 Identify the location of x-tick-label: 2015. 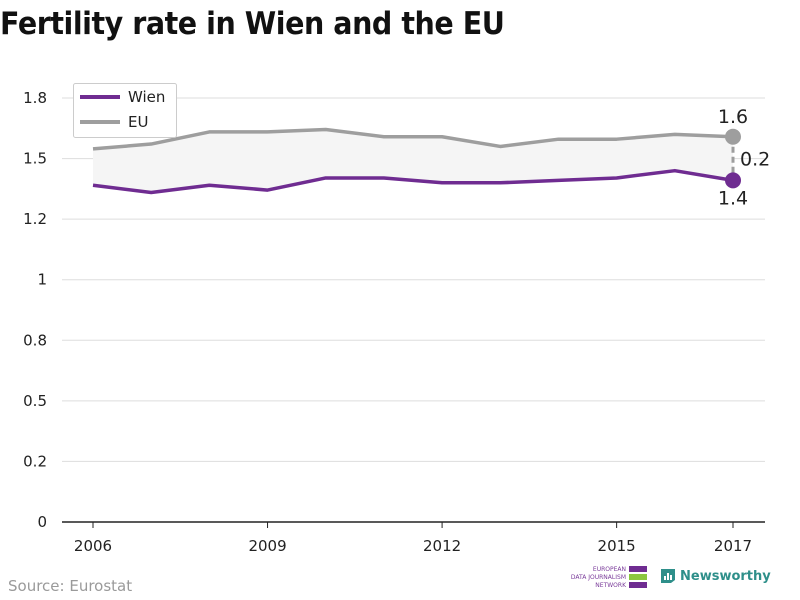
(617, 546).